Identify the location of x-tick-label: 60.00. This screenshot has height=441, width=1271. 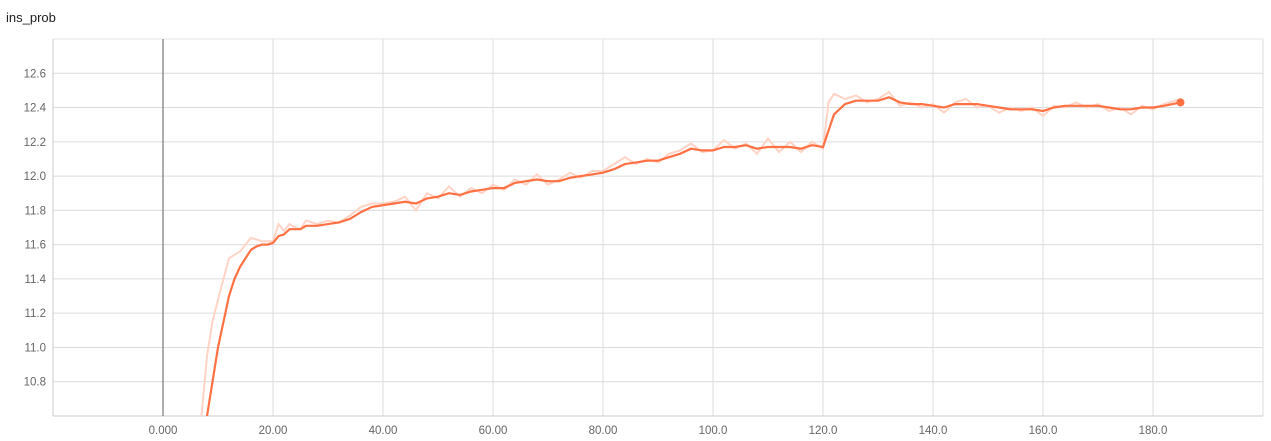
(493, 431).